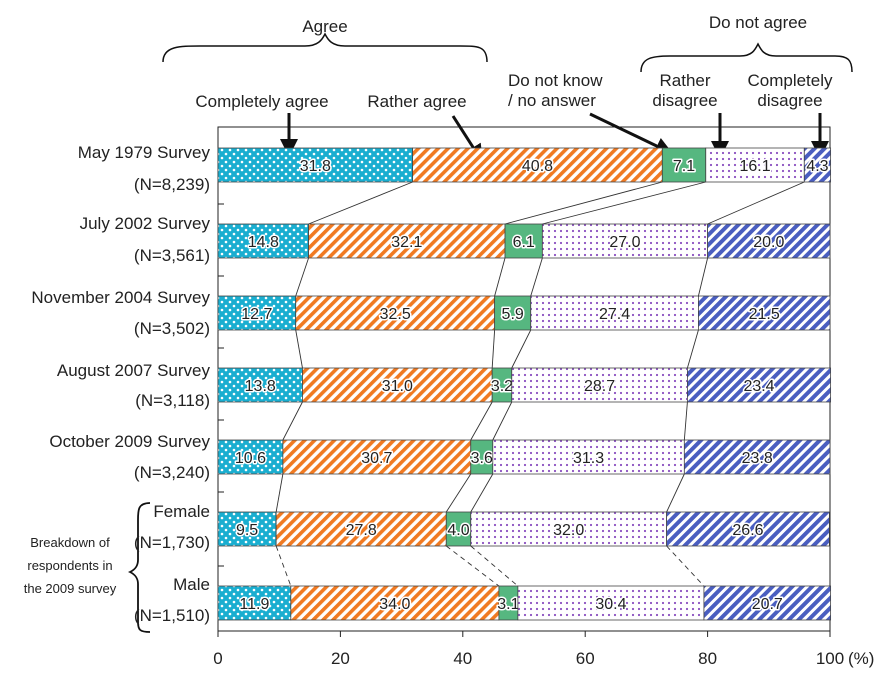 The height and width of the screenshot is (684, 885). Describe the element at coordinates (684, 100) in the screenshot. I see `legend-rather-disagree-line2: disagree` at that location.